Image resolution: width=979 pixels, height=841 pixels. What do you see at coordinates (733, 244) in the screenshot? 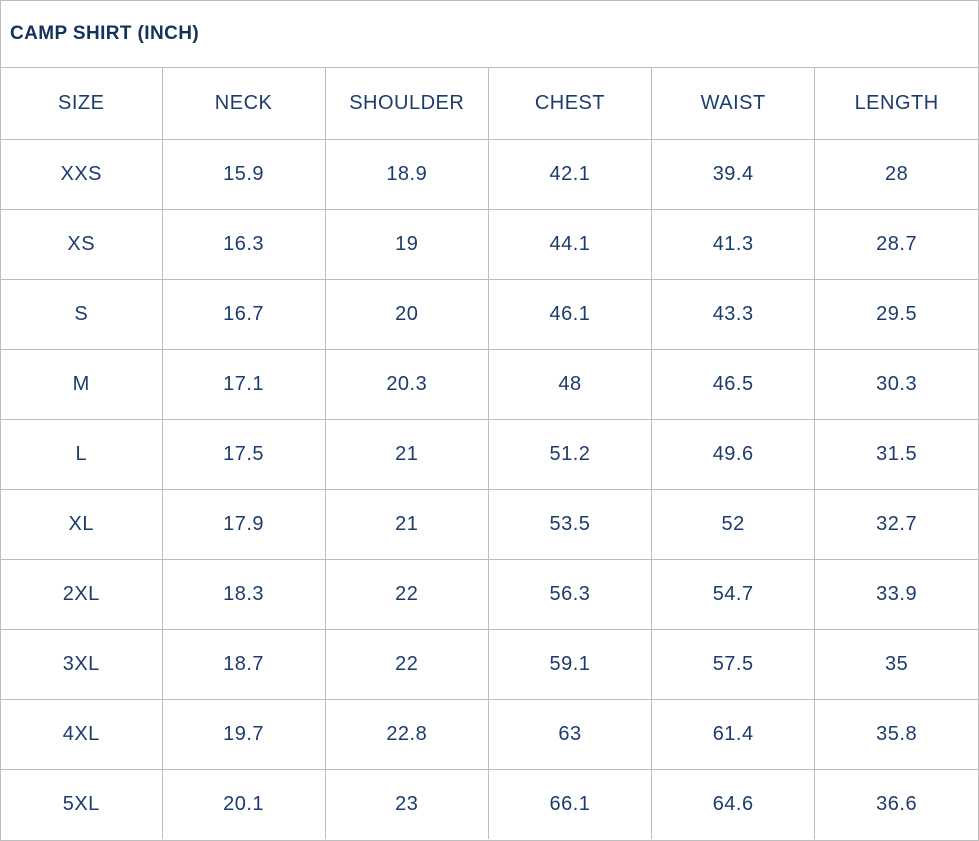
I see `measurement-cell: 41.3` at bounding box center [733, 244].